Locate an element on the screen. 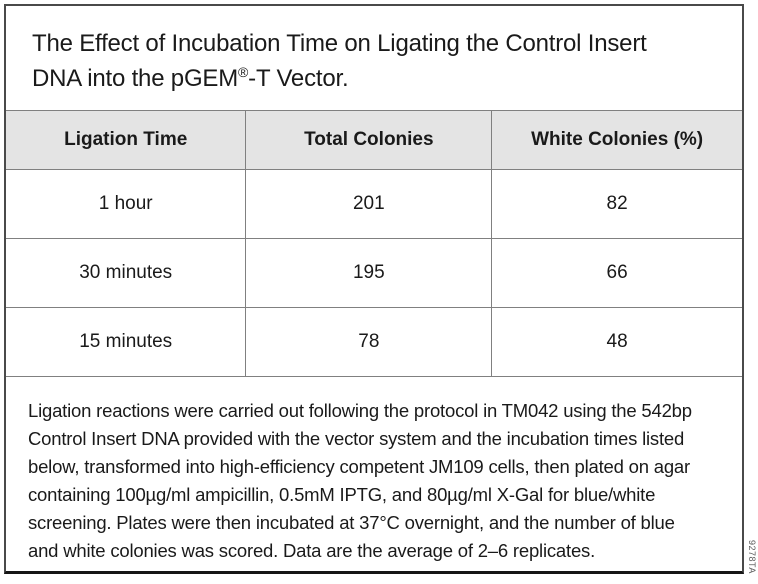 The image size is (758, 584). registered-trademark-symbol: ® is located at coordinates (243, 72).